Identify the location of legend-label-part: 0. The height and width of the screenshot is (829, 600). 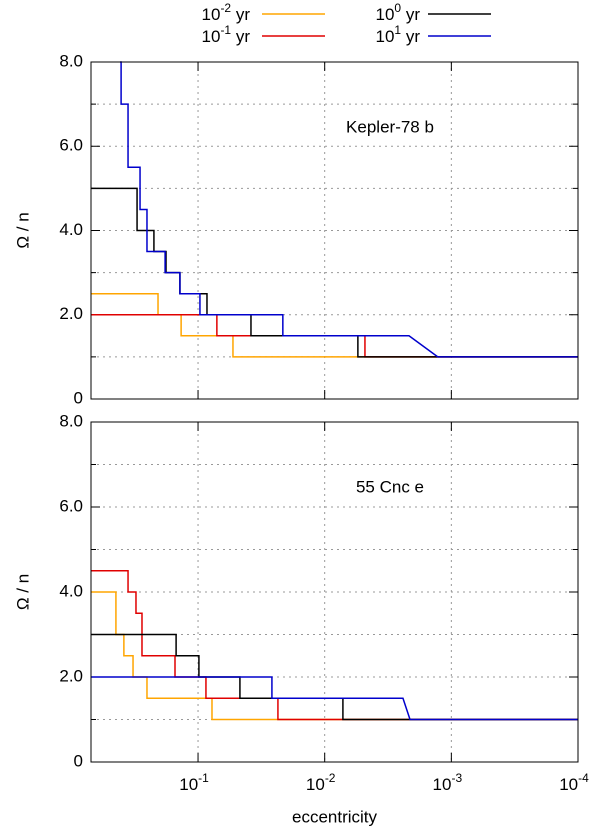
(397, 8).